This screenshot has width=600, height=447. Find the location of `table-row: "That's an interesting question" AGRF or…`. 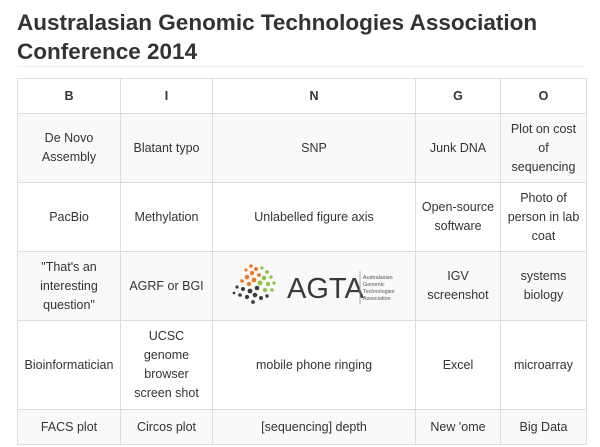

table-row: "That's an interesting question" AGRF or… is located at coordinates (302, 286).